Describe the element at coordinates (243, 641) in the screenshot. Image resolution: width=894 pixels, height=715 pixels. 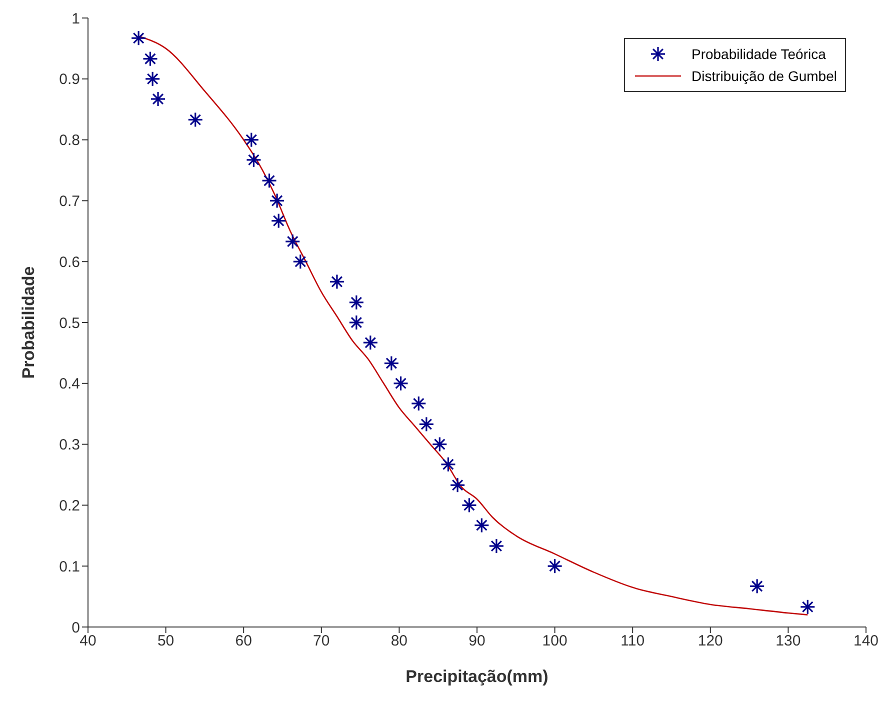
I see `x-tick-label: 60` at that location.